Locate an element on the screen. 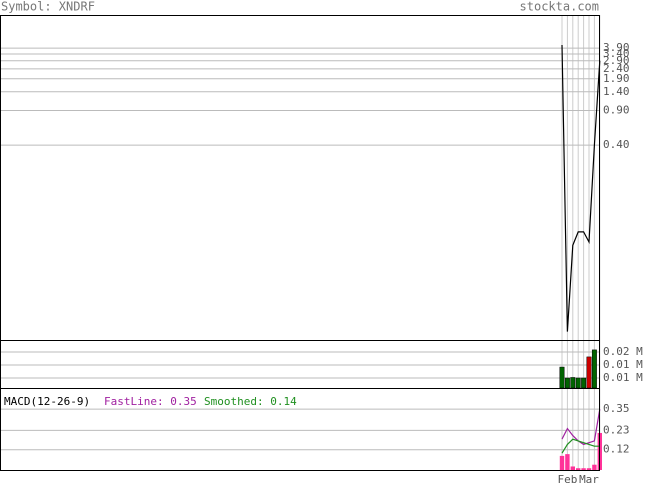  y-tick-label: 0.35 is located at coordinates (616, 408).